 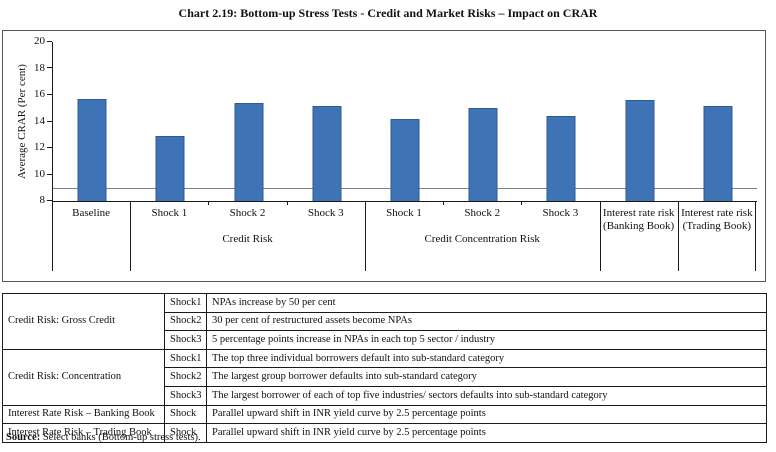 I want to click on x-category-label: Interest rate risk (Trading Book), so click(x=717, y=219).